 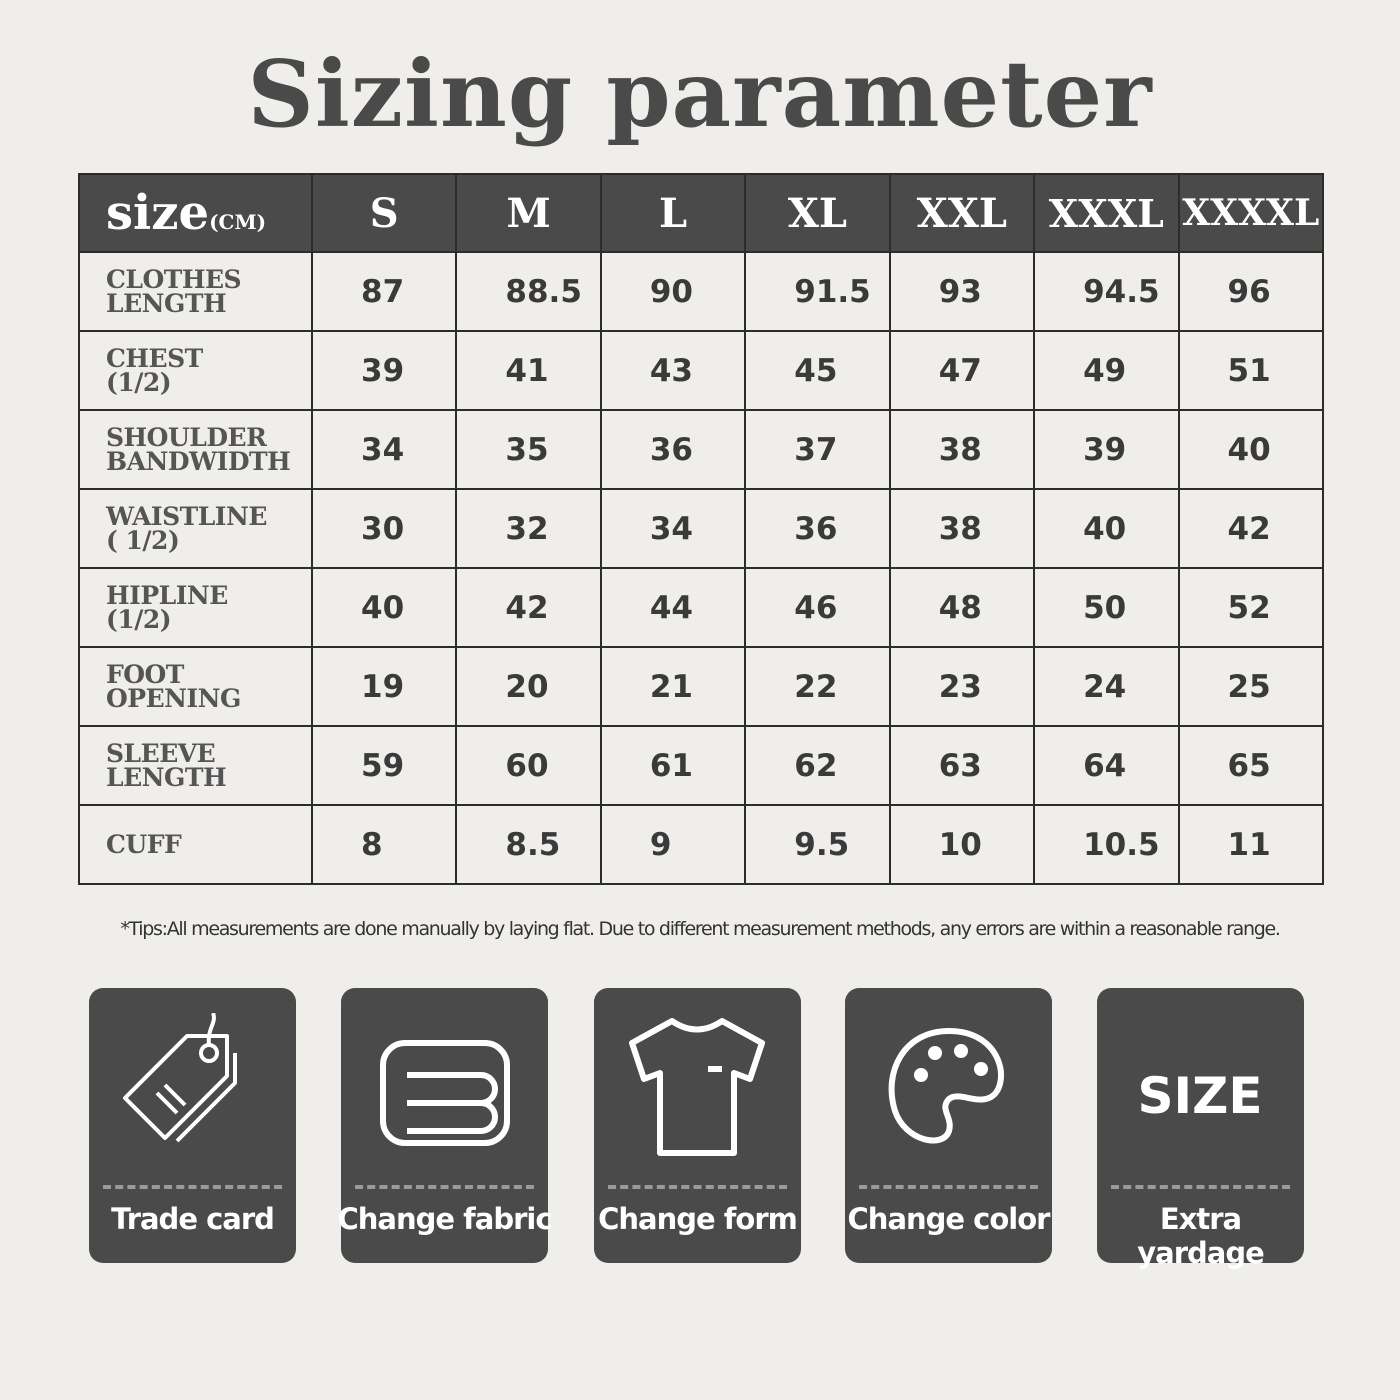 I want to click on feature-card-change-fabric: Change fabric, so click(x=445, y=1125).